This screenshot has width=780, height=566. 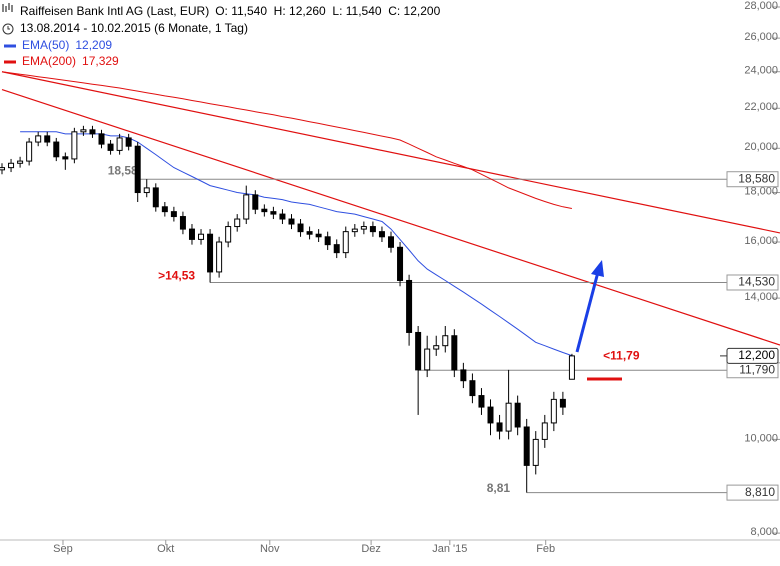 I want to click on clock-hand, so click(x=8, y=28).